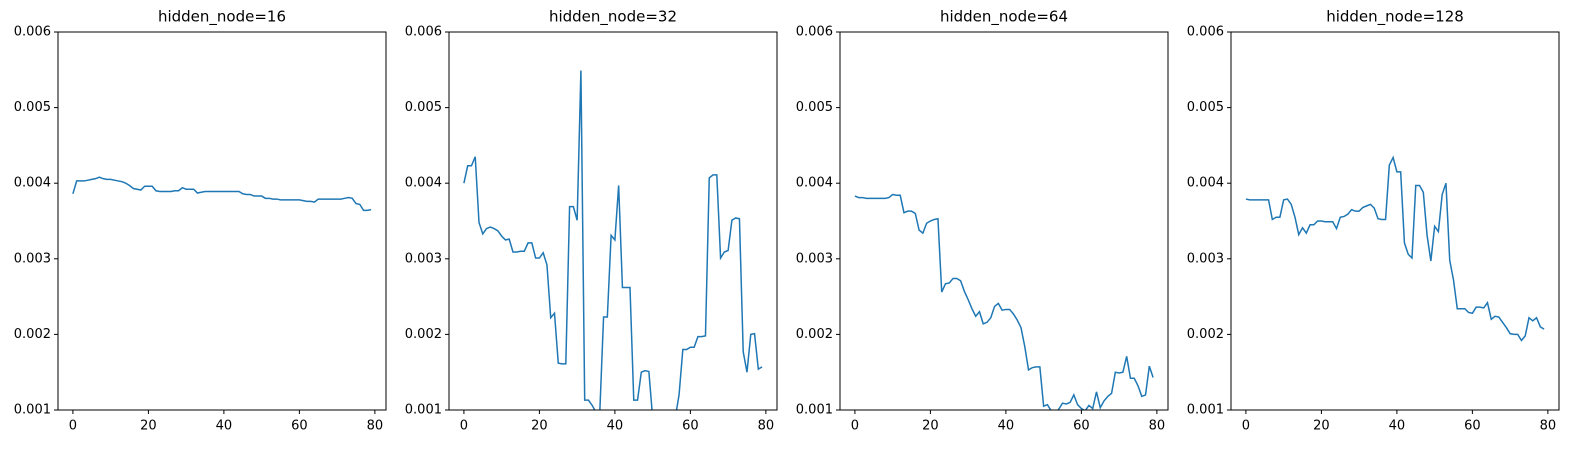 This screenshot has height=454, width=1589. Describe the element at coordinates (1395, 17) in the screenshot. I see `chart-title: hidden_node=128` at that location.